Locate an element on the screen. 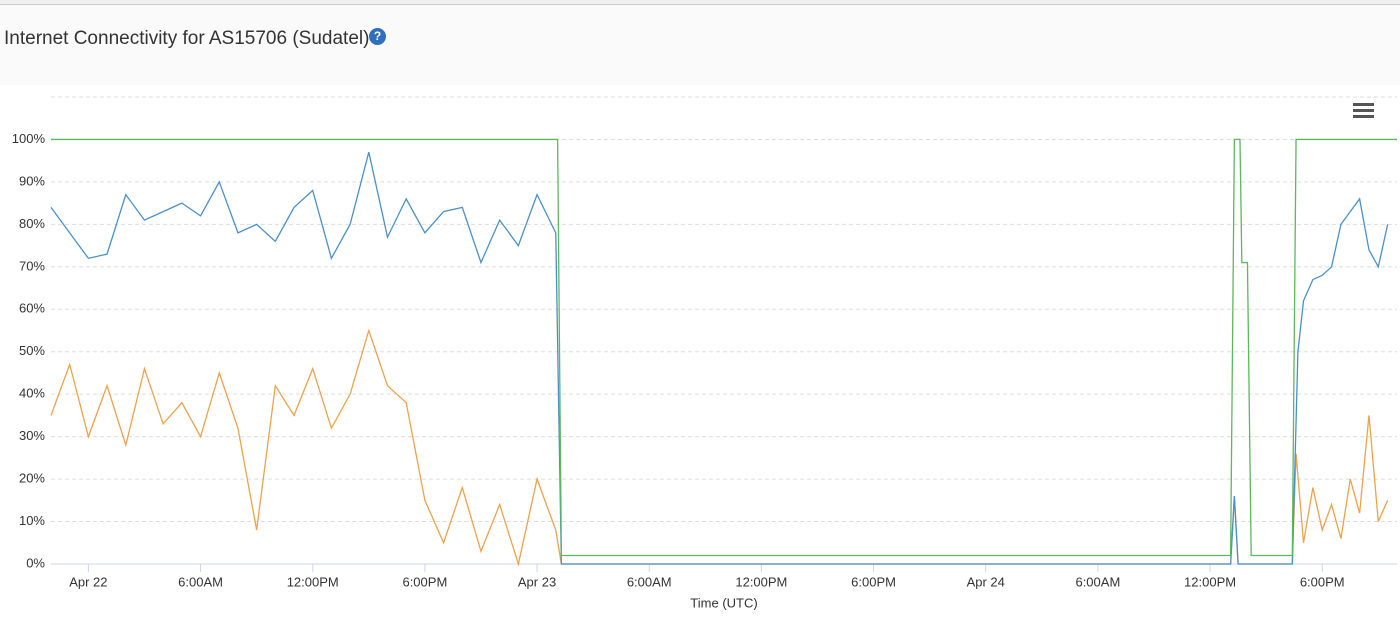 This screenshot has height=618, width=1400. y-tick-label: 20% is located at coordinates (32, 478).